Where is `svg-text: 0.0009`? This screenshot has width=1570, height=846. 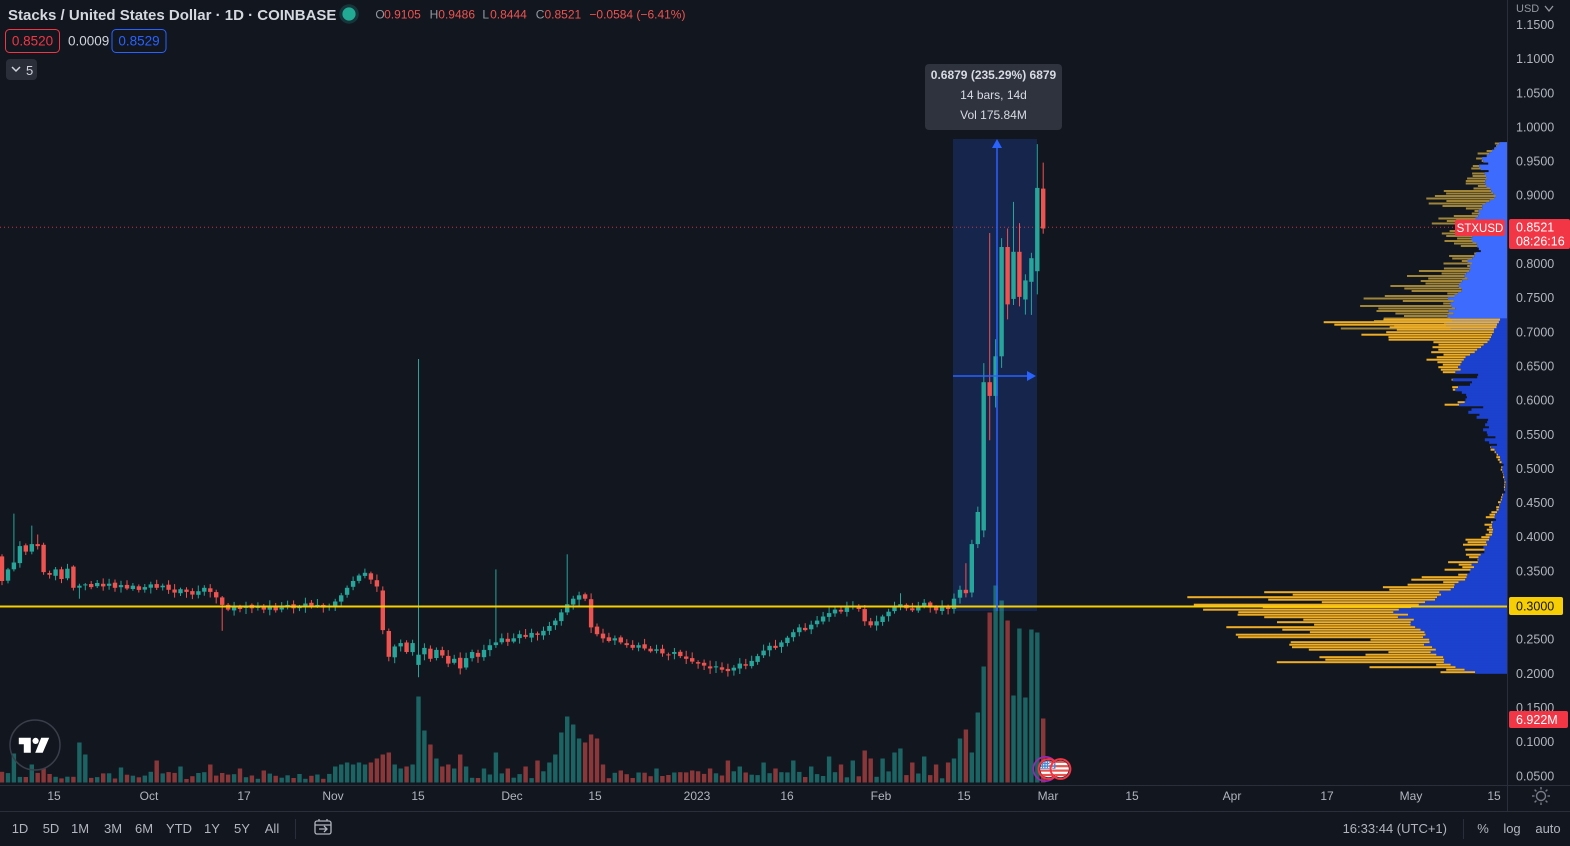
svg-text: 0.0009 is located at coordinates (88, 41).